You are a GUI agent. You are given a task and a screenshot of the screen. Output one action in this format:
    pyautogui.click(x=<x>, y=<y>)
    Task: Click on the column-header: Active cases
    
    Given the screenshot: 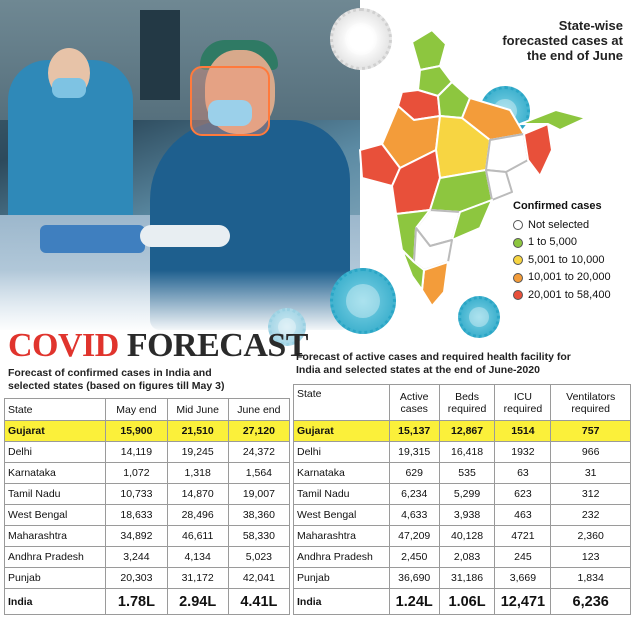 What is the action you would take?
    pyautogui.click(x=414, y=402)
    